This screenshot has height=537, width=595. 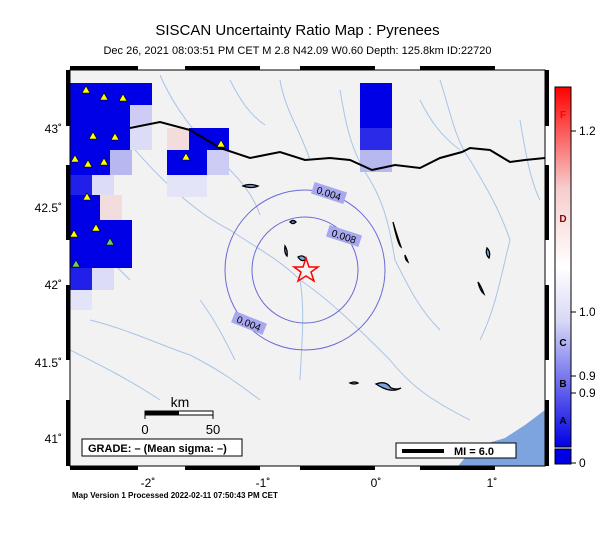 What do you see at coordinates (53, 439) in the screenshot?
I see `lat-tick: 41˚` at bounding box center [53, 439].